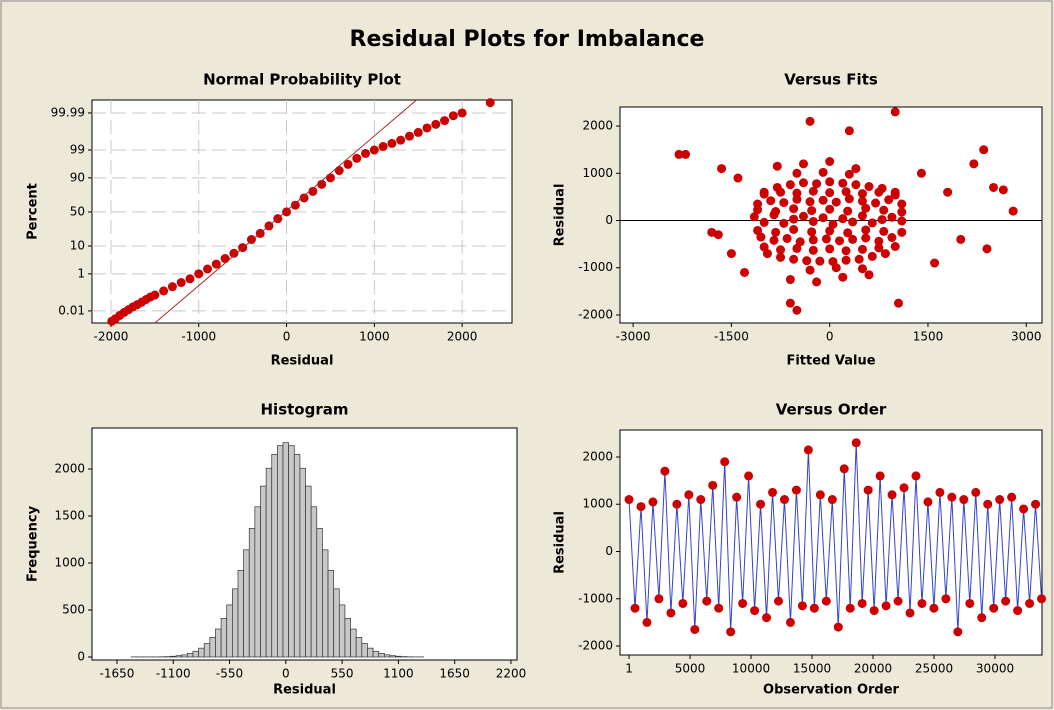 This screenshot has height=710, width=1054. What do you see at coordinates (560, 542) in the screenshot?
I see `y-axis-label: Residual` at bounding box center [560, 542].